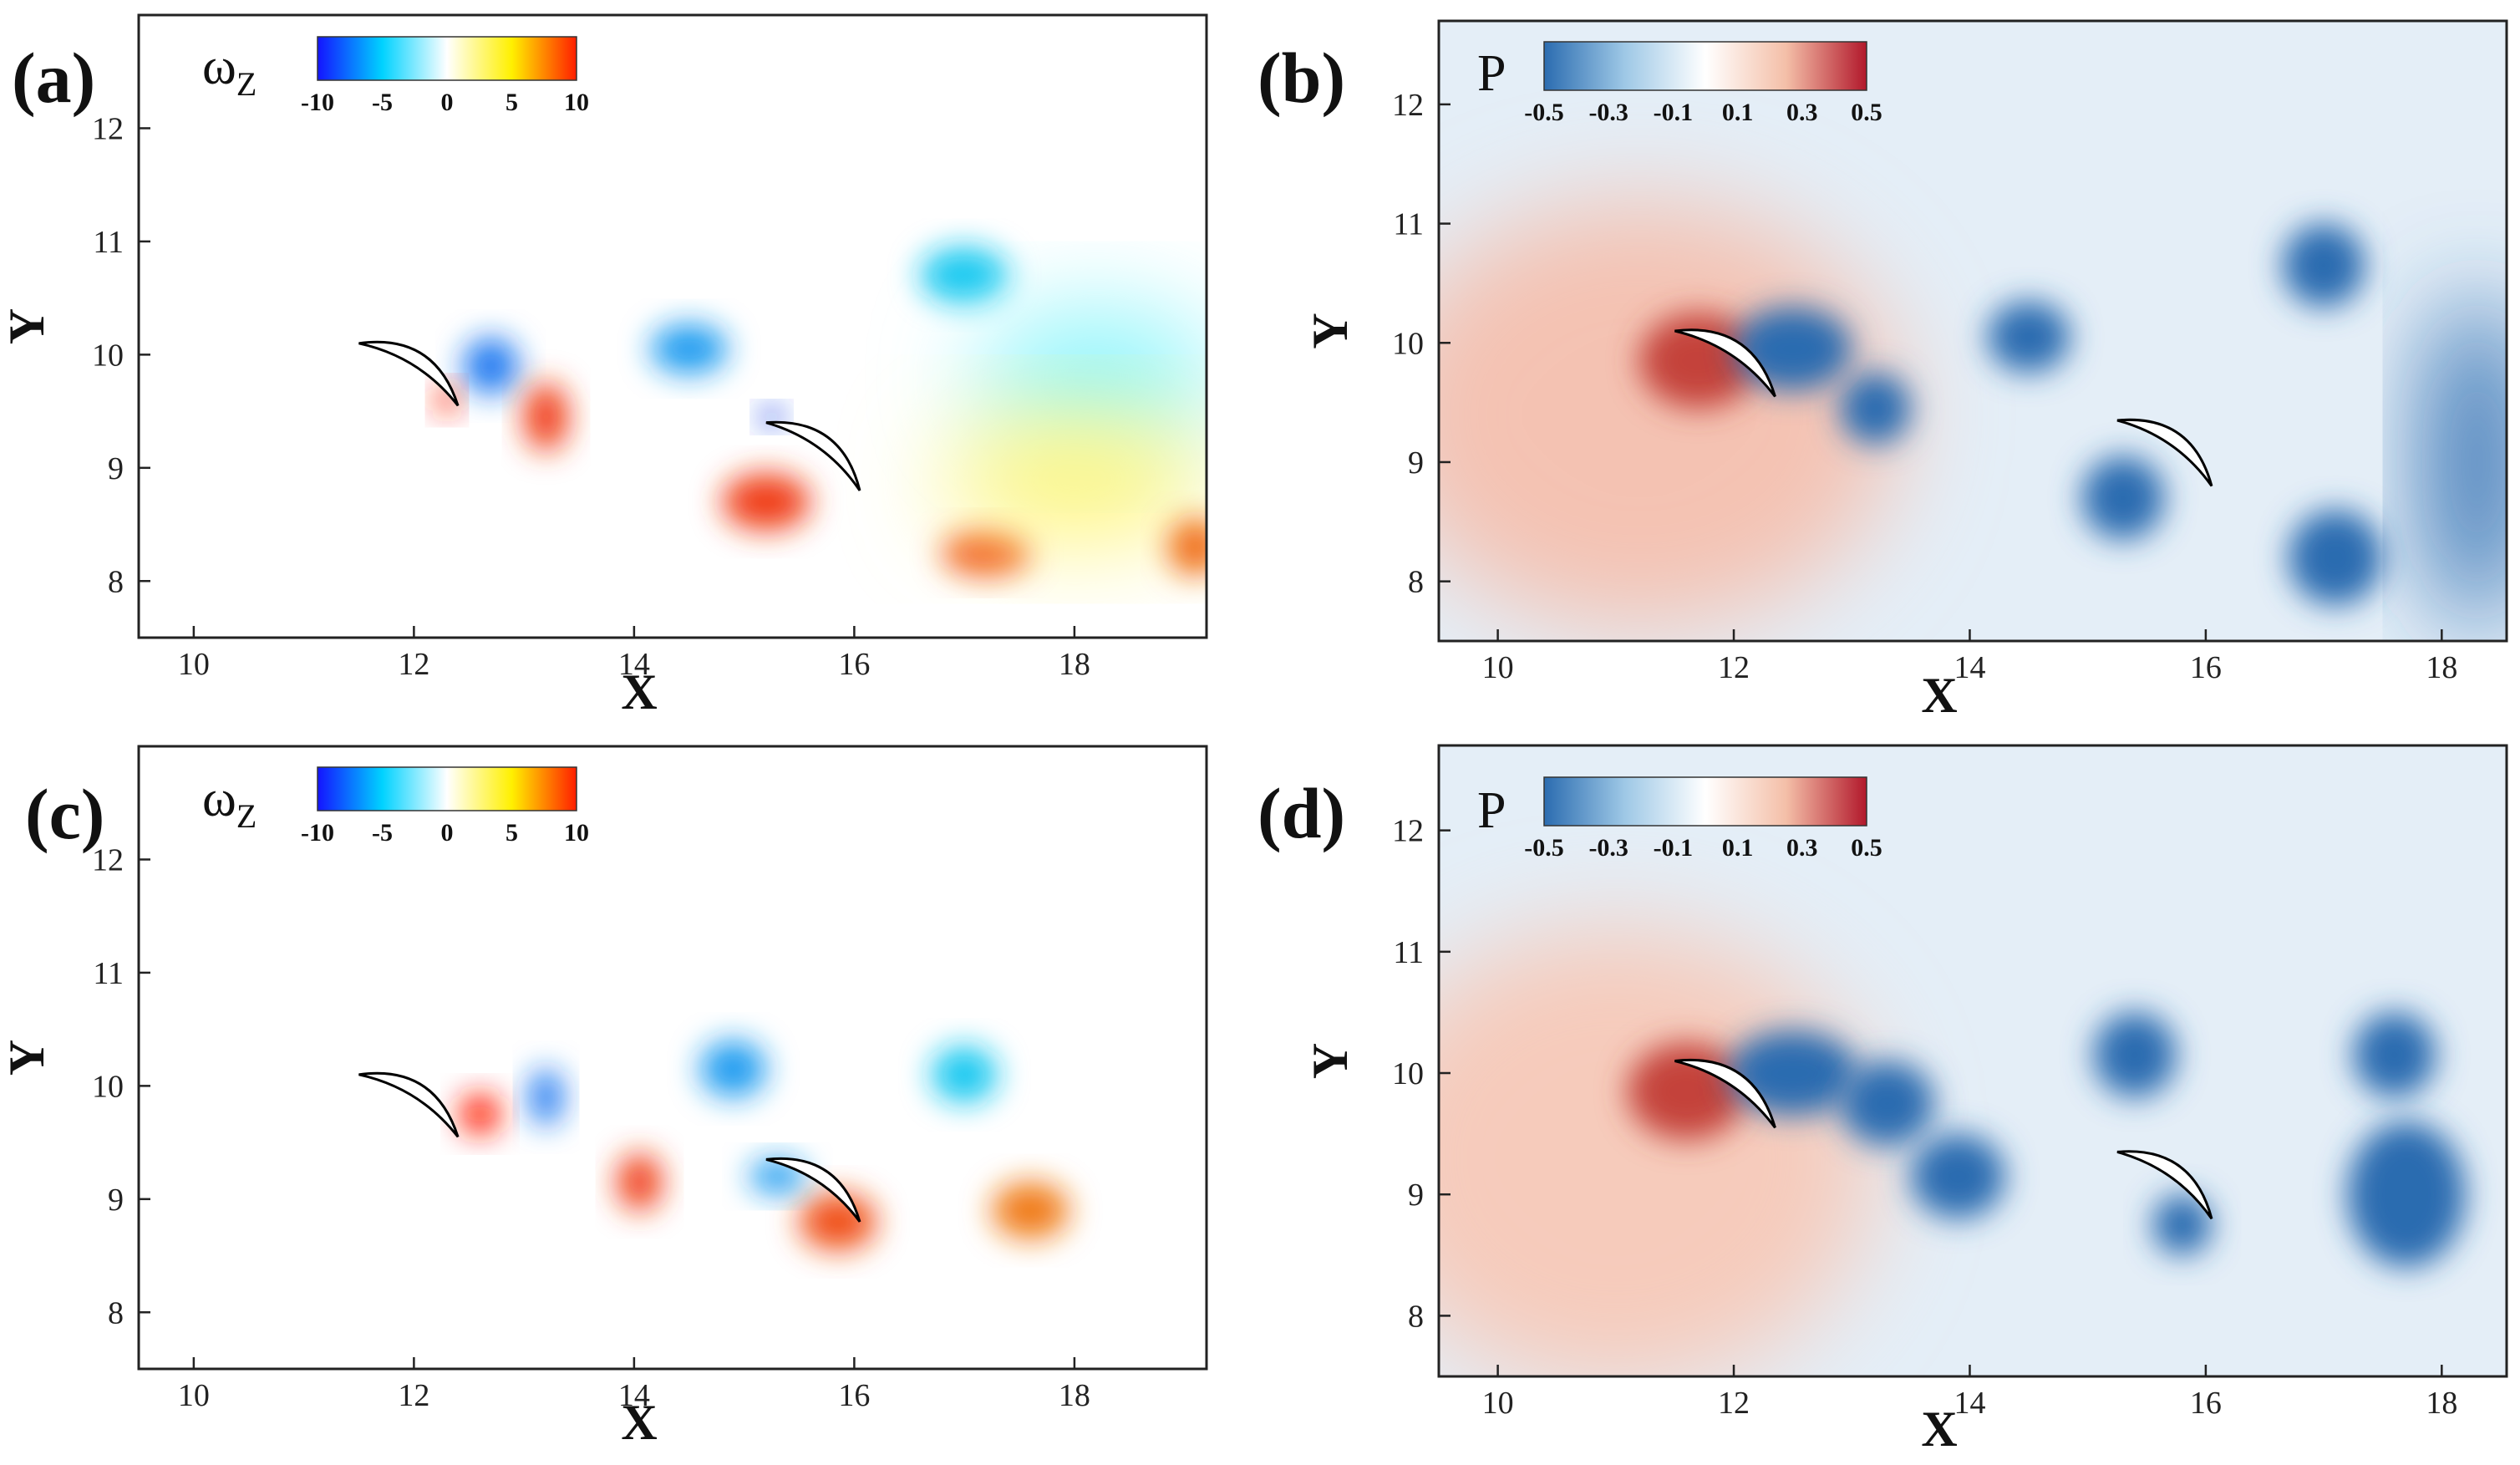  What do you see at coordinates (1301, 78) in the screenshot?
I see `panel-label: (b)` at bounding box center [1301, 78].